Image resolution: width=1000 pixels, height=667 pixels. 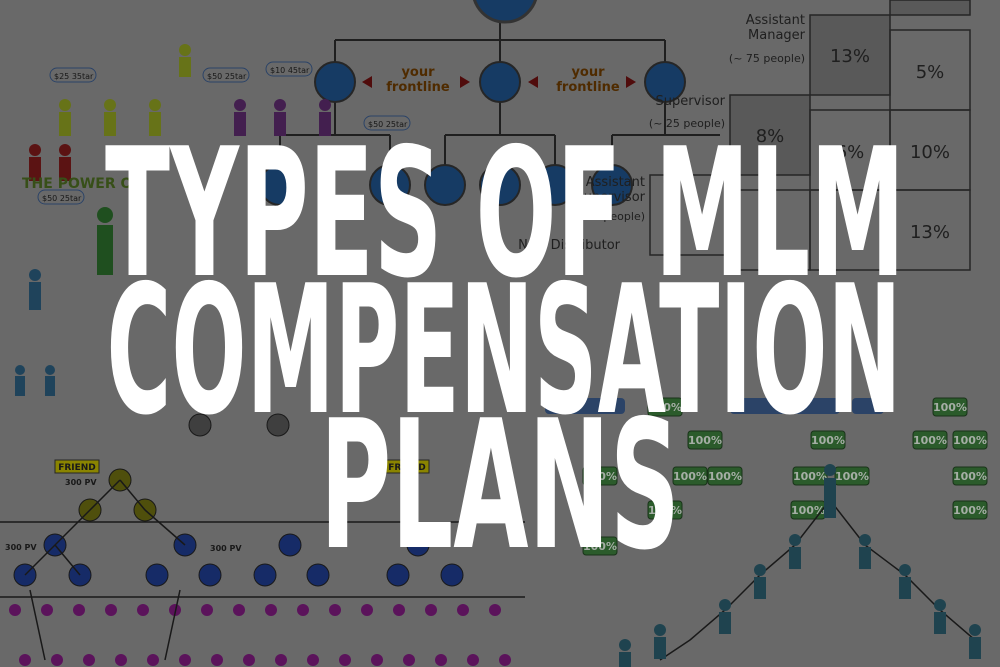 What do you see at coordinates (505, 12) in the screenshot?
I see `root-node` at bounding box center [505, 12].